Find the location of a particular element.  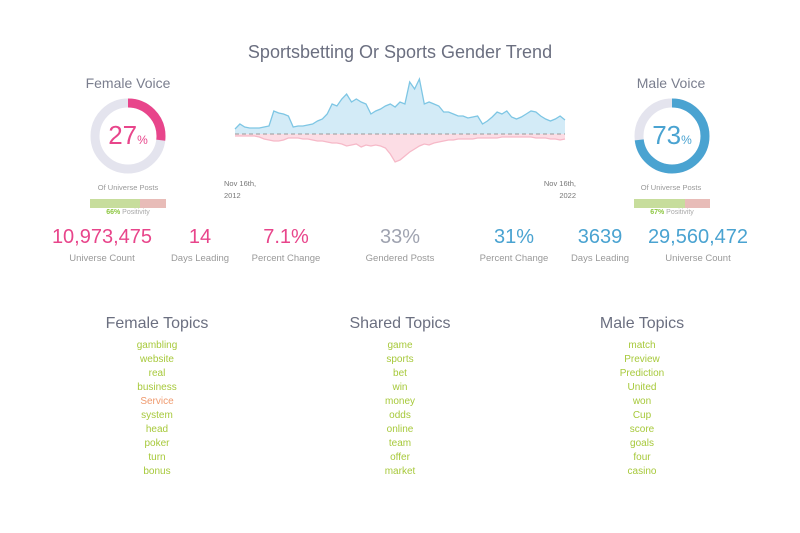

female-percent-value: 27 is located at coordinates (123, 135).